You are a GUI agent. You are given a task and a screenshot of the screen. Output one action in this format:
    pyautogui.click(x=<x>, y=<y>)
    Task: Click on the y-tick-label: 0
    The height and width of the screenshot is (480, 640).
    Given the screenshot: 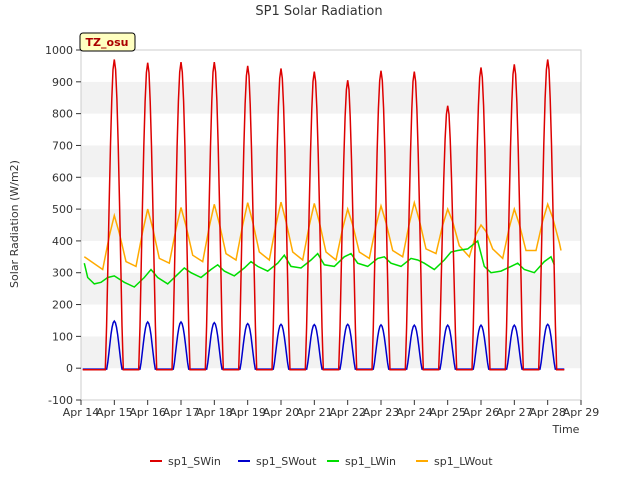 What is the action you would take?
    pyautogui.click(x=69, y=368)
    